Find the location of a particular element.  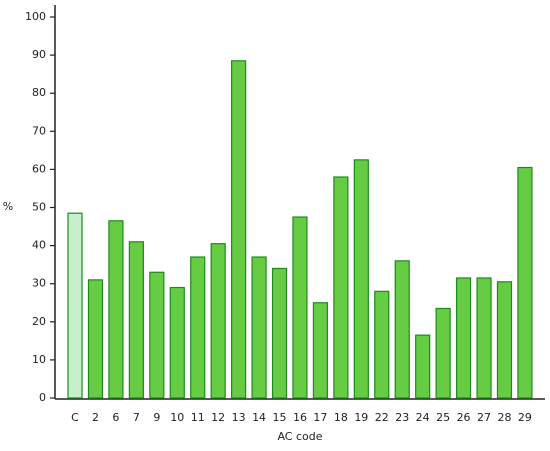

y-tick-label: 70 is located at coordinates (39, 130).